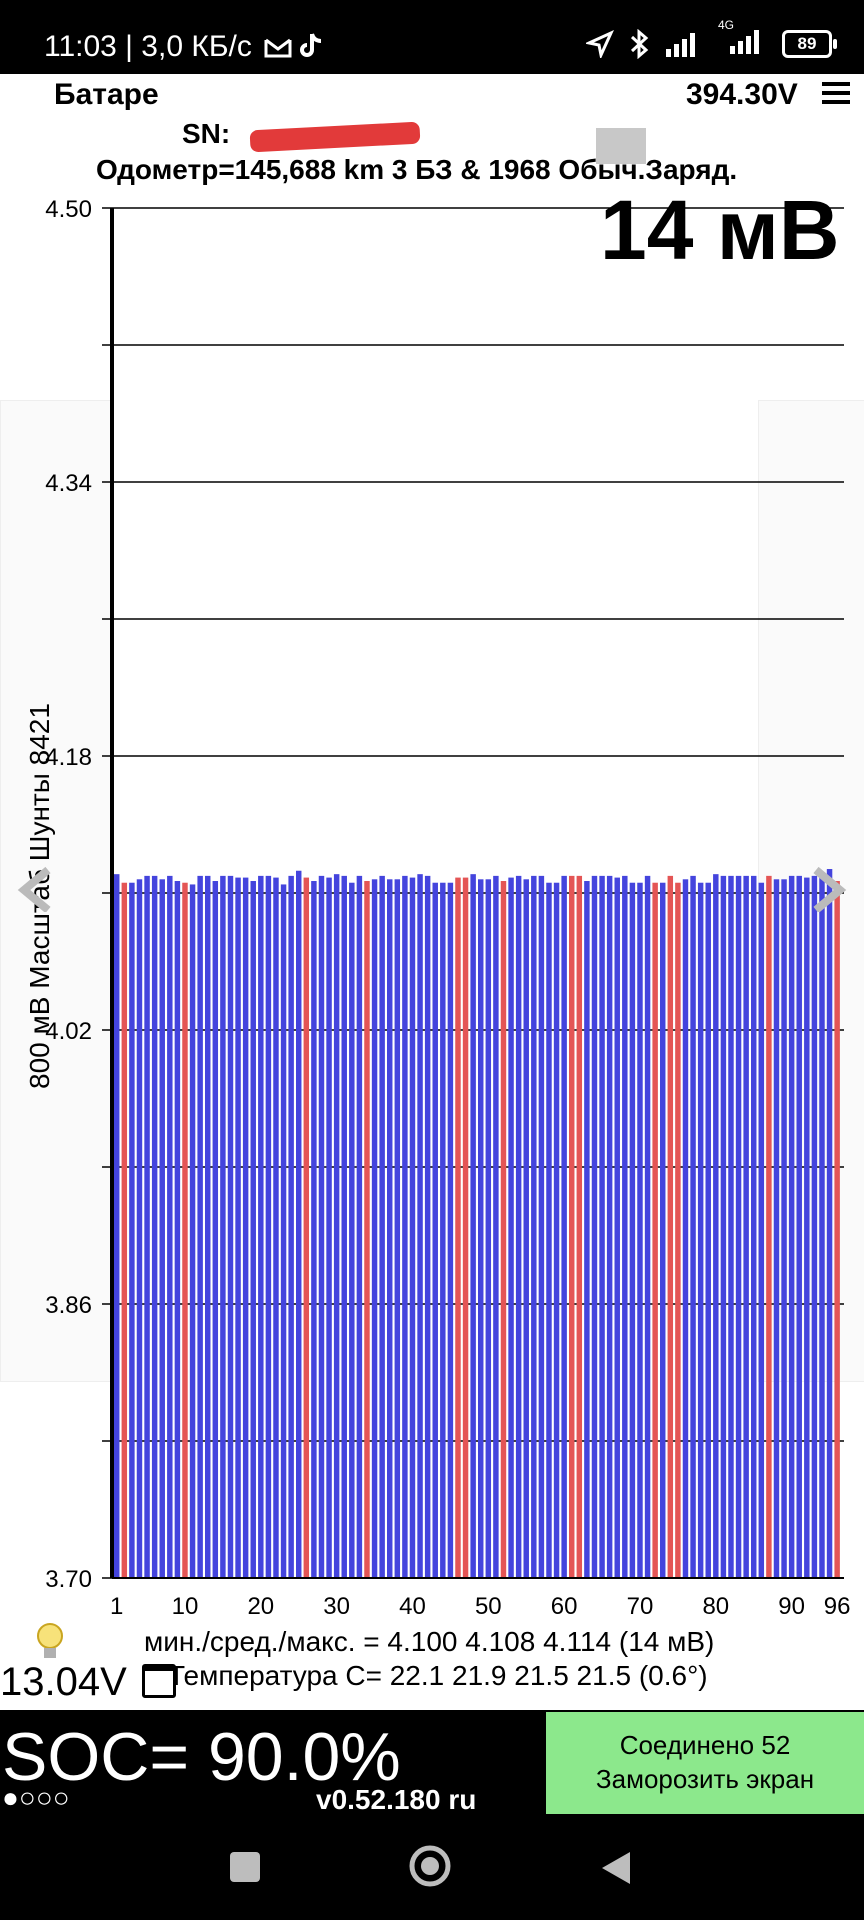  Describe the element at coordinates (564, 1606) in the screenshot. I see `x-tick-label: 60` at that location.